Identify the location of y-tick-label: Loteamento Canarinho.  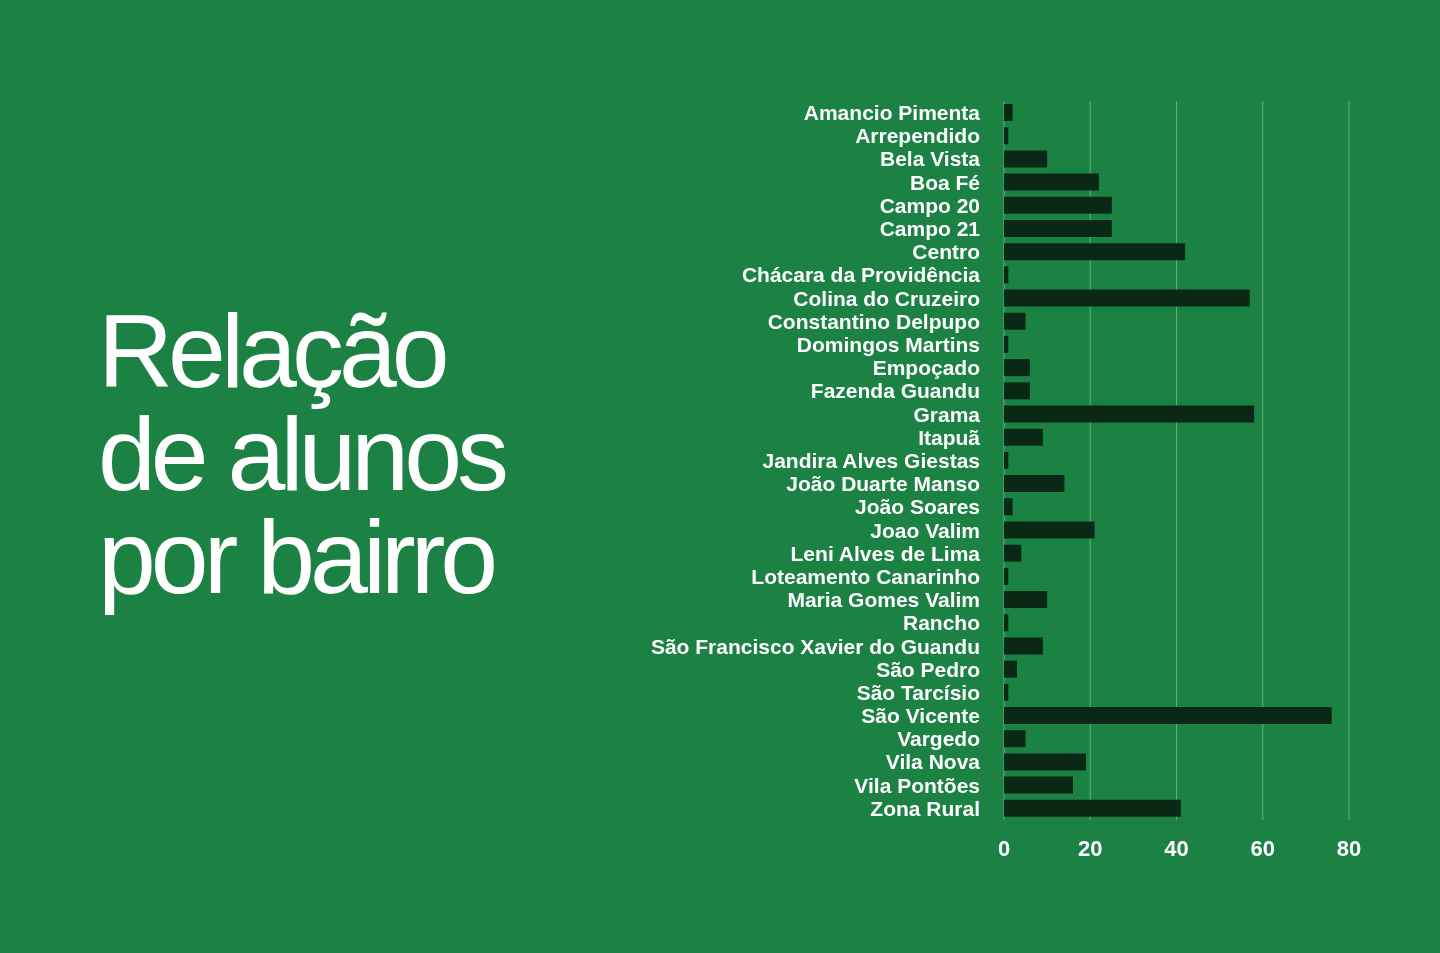
(865, 576).